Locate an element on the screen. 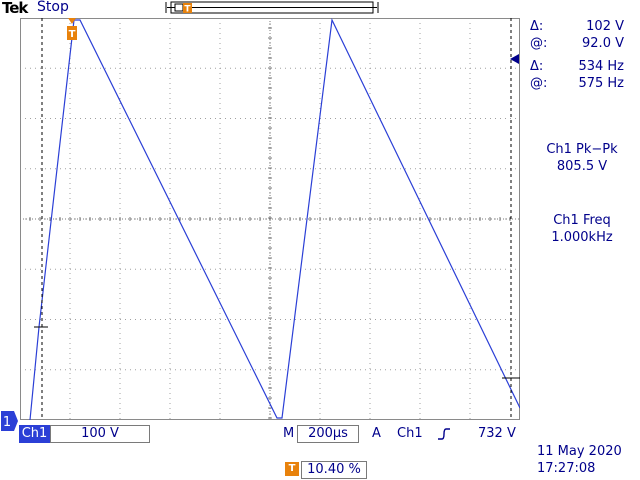  timebase-prefix: M is located at coordinates (289, 433).